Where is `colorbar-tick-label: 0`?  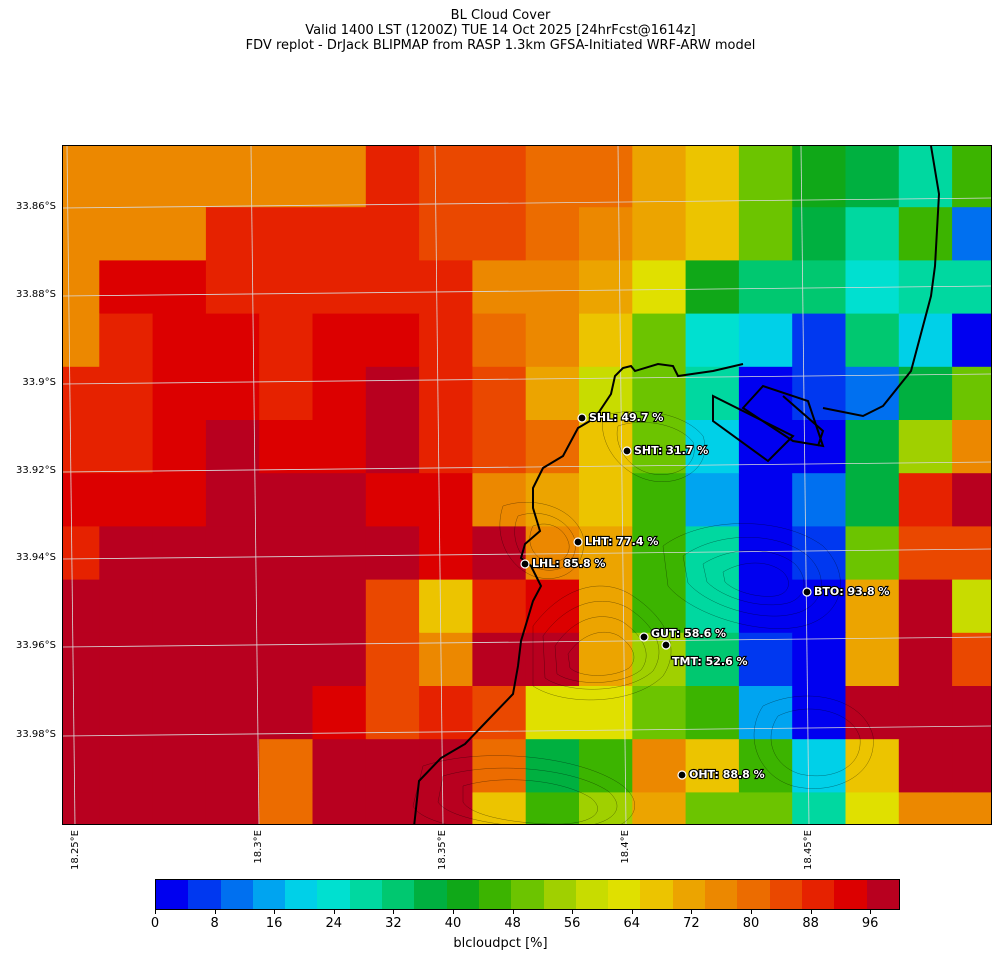
colorbar-tick-label: 0 is located at coordinates (155, 923).